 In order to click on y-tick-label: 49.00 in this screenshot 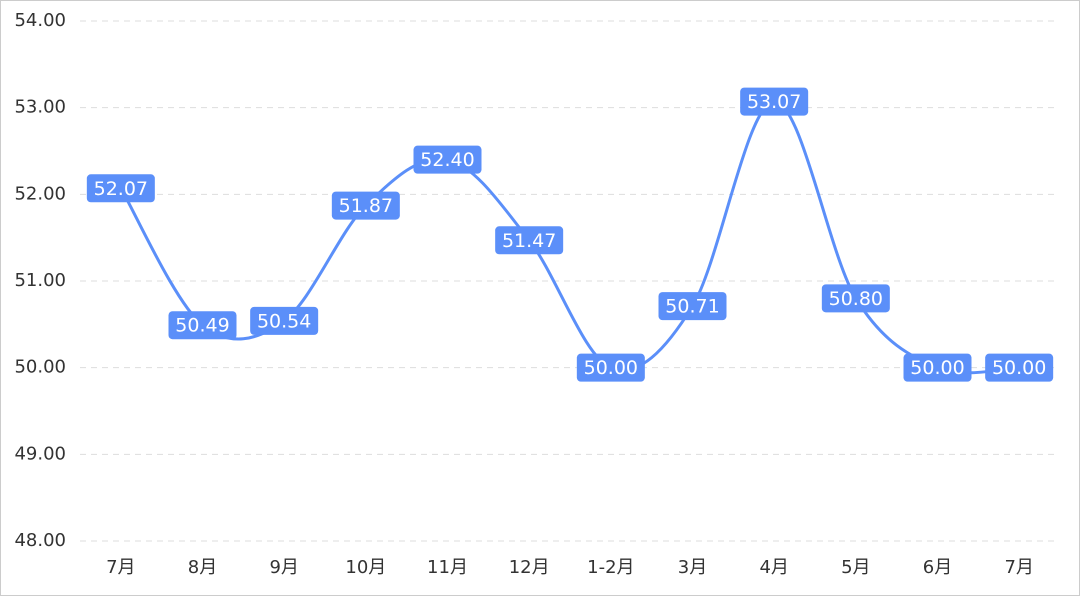, I will do `click(40, 453)`.